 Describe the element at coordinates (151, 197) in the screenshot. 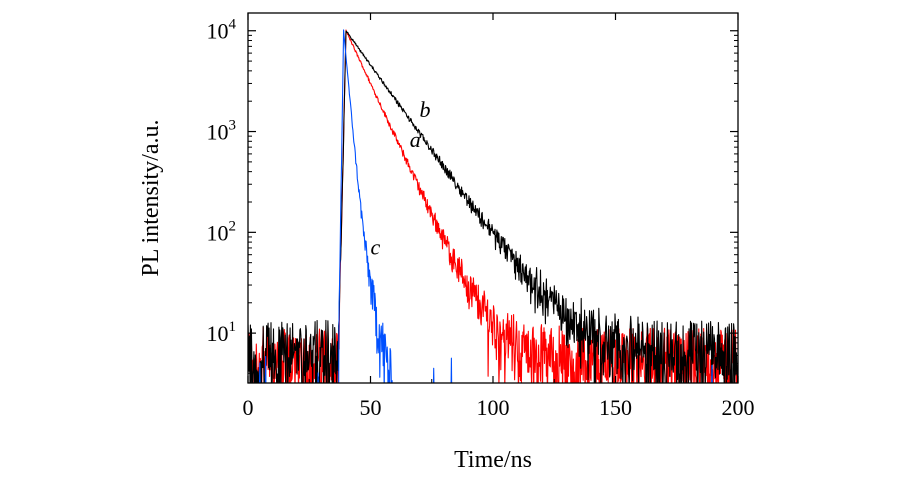

I see `y-axis-label: PL intensity/a.u.` at that location.